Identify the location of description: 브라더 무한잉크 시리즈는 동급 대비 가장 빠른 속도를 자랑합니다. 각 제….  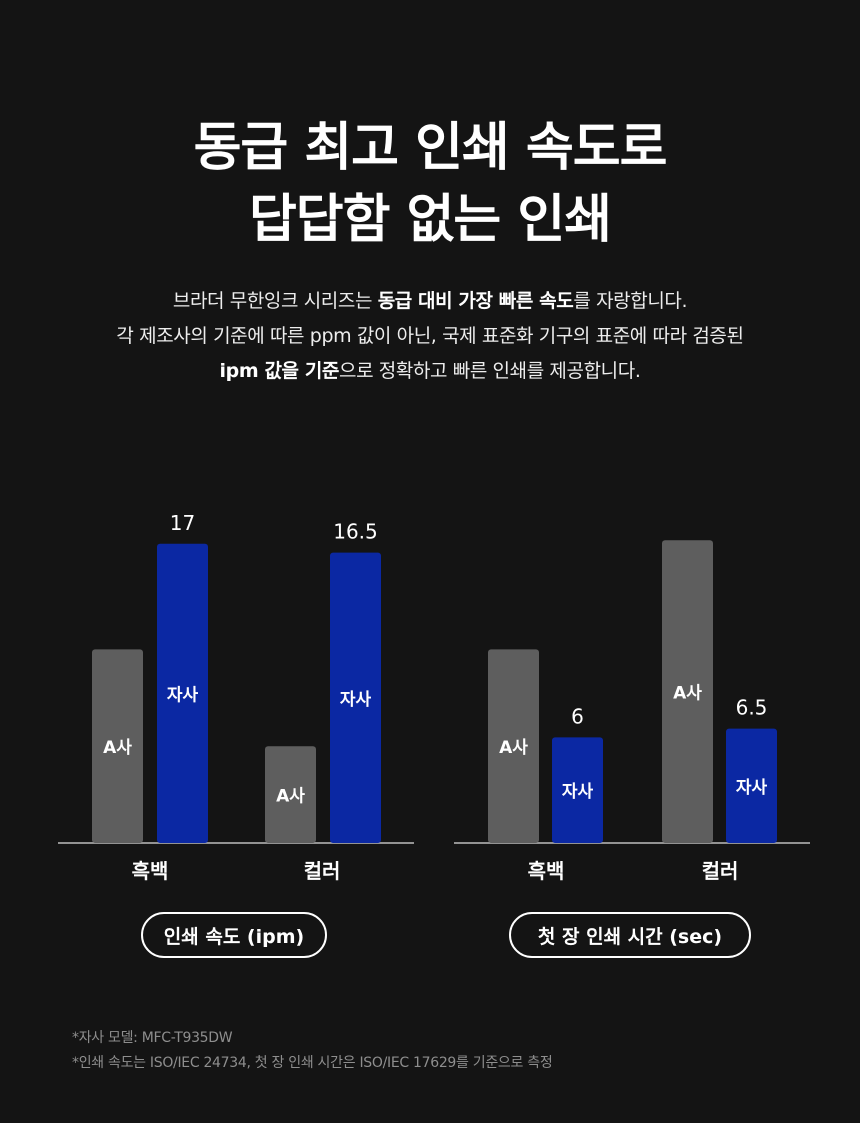
(430, 336).